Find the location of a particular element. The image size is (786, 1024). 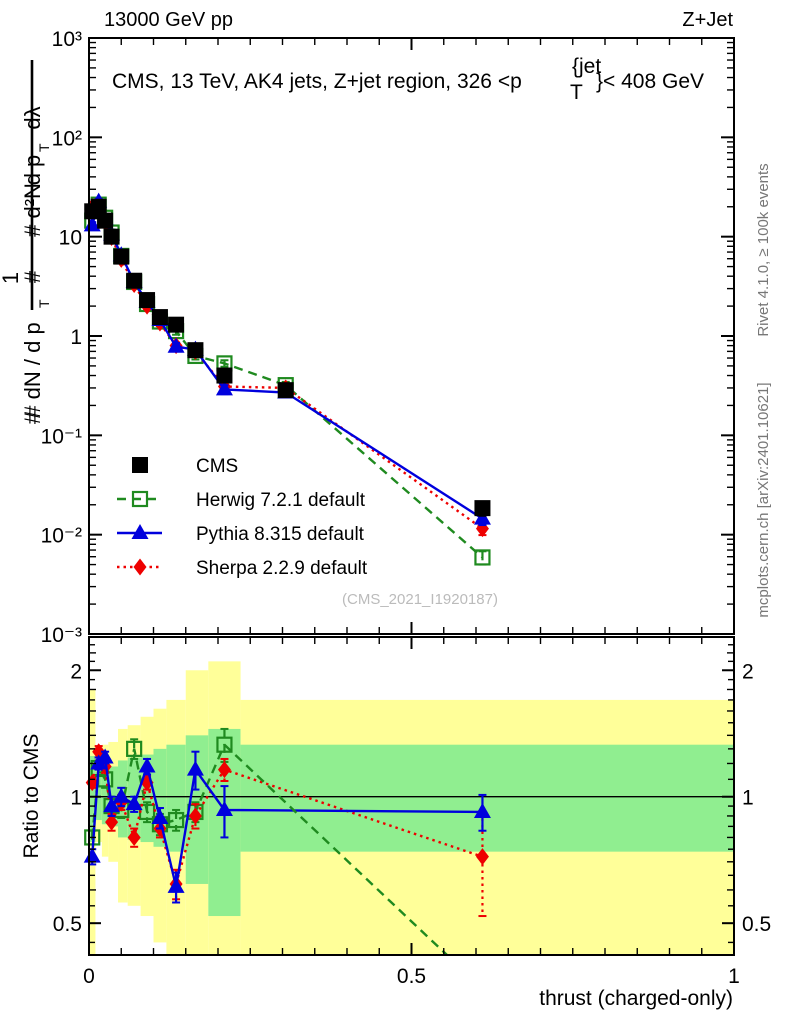

ratio-ylabel-text: Ratio to CMS is located at coordinates (31, 796).